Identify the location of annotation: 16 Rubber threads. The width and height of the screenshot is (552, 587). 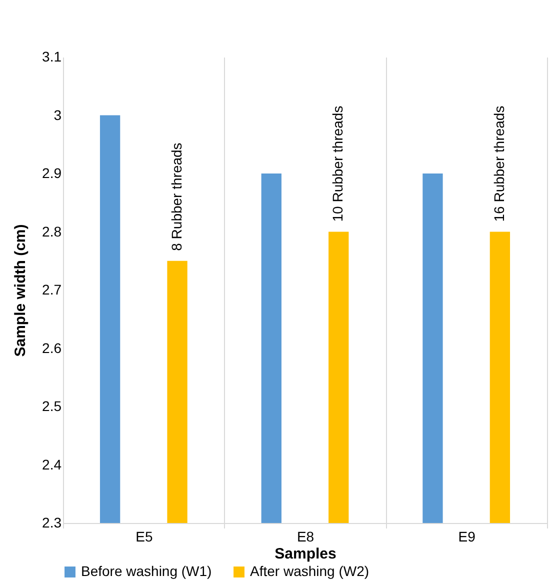
(498, 164).